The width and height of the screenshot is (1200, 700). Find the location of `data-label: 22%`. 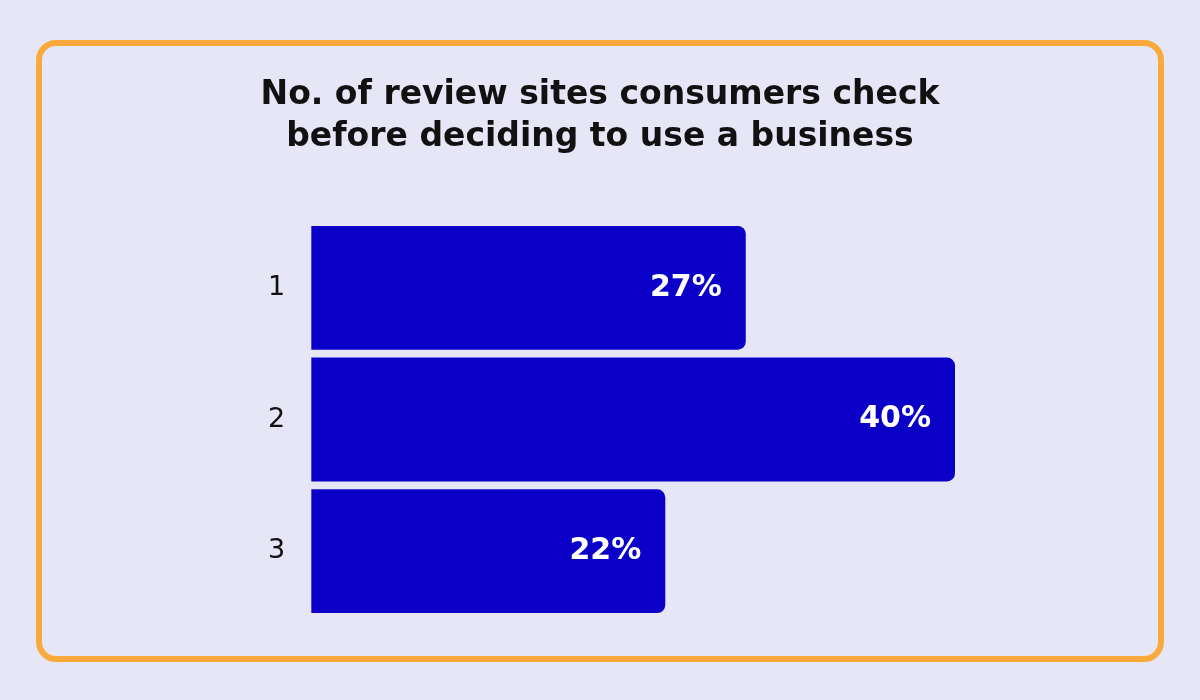

data-label: 22% is located at coordinates (605, 548).